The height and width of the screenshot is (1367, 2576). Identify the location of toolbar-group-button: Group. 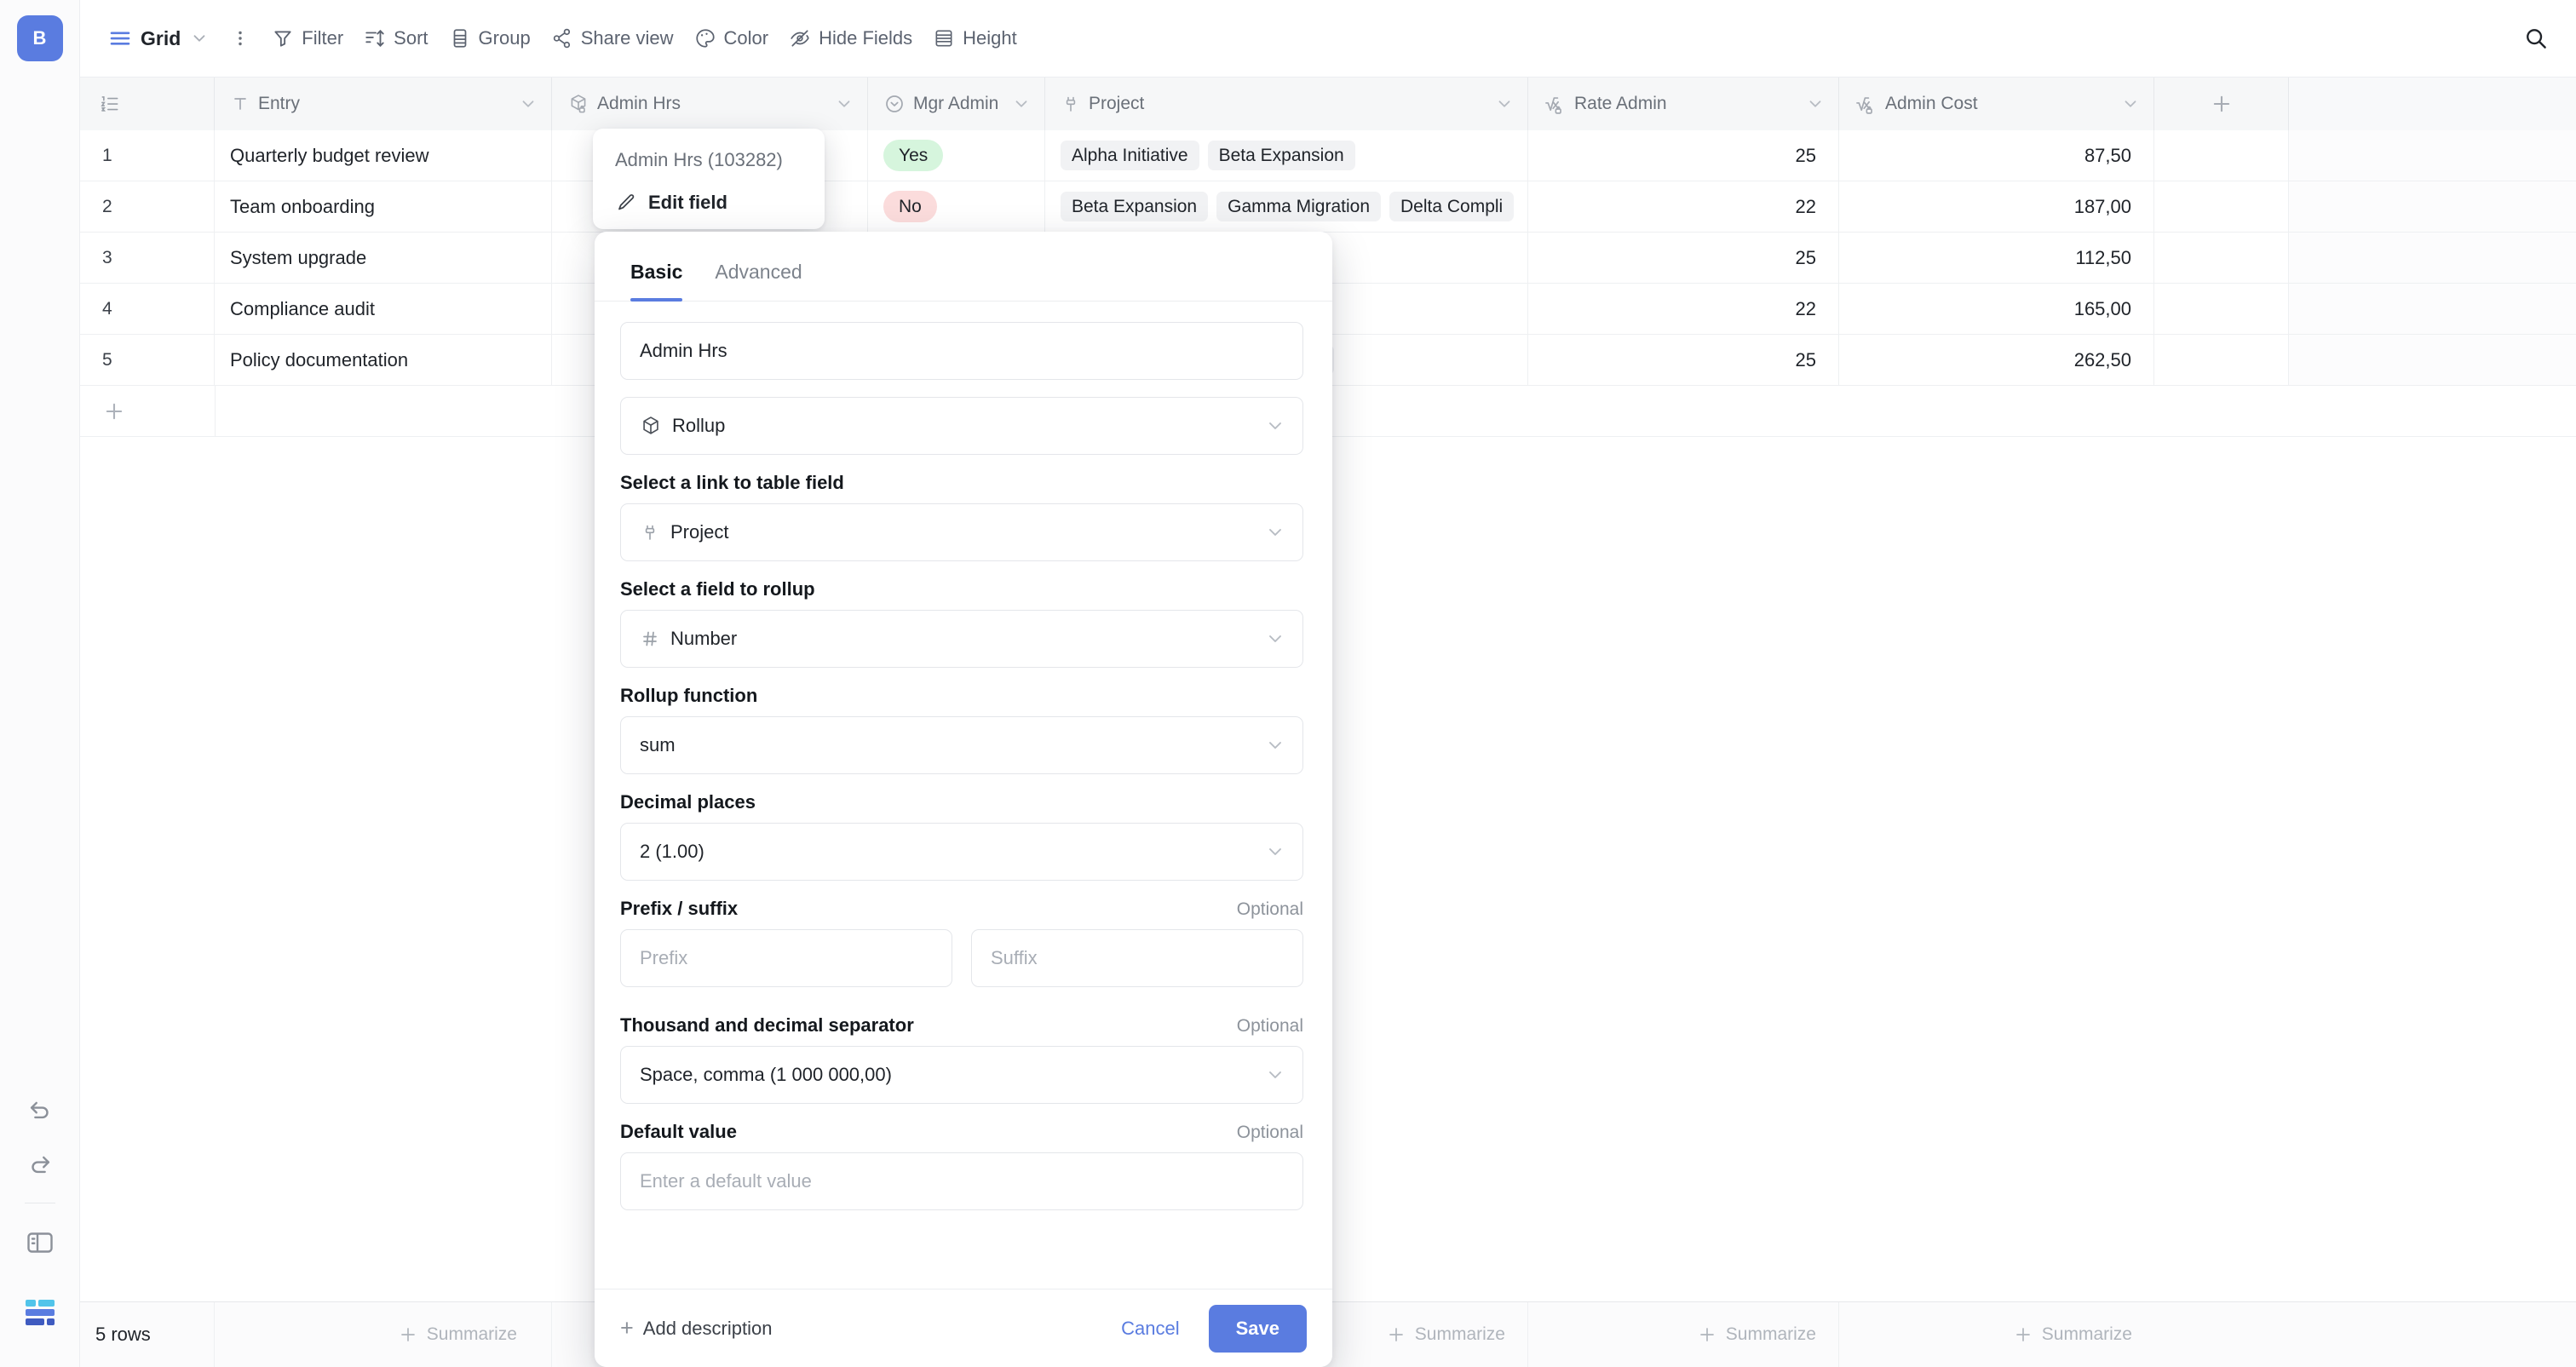
(490, 38).